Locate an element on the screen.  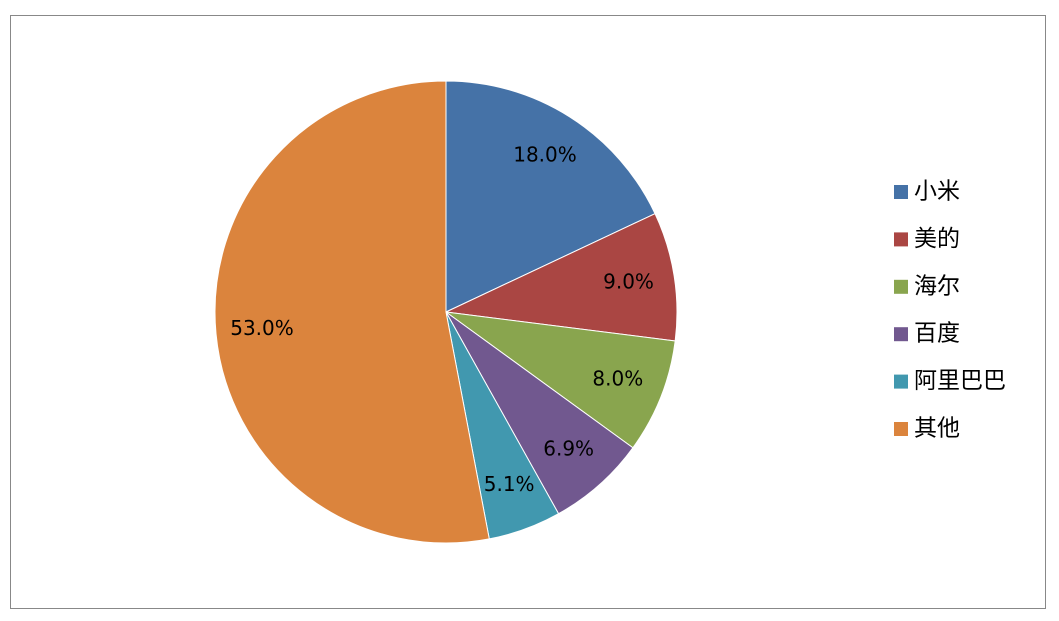
legend-label: 美的 is located at coordinates (937, 239).